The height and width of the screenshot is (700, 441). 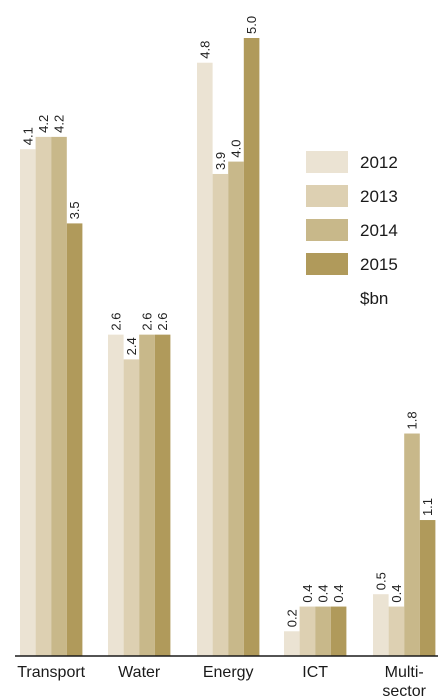 I want to click on category-label-transport: Transport, so click(x=51, y=672).